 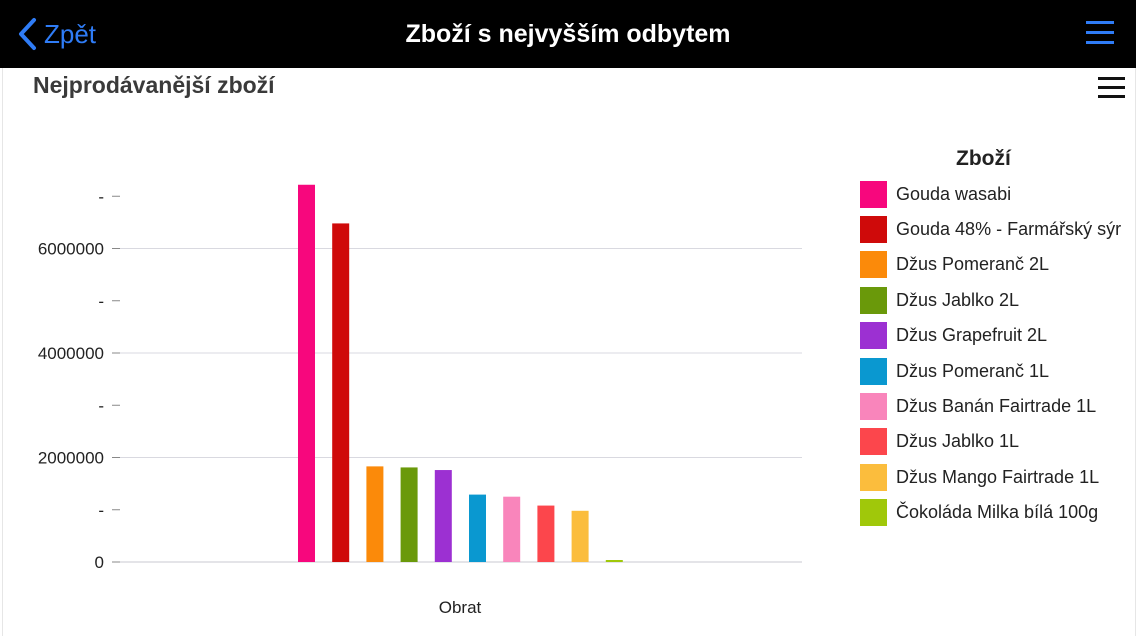 I want to click on x-axis-label: Obrat, so click(x=460, y=607).